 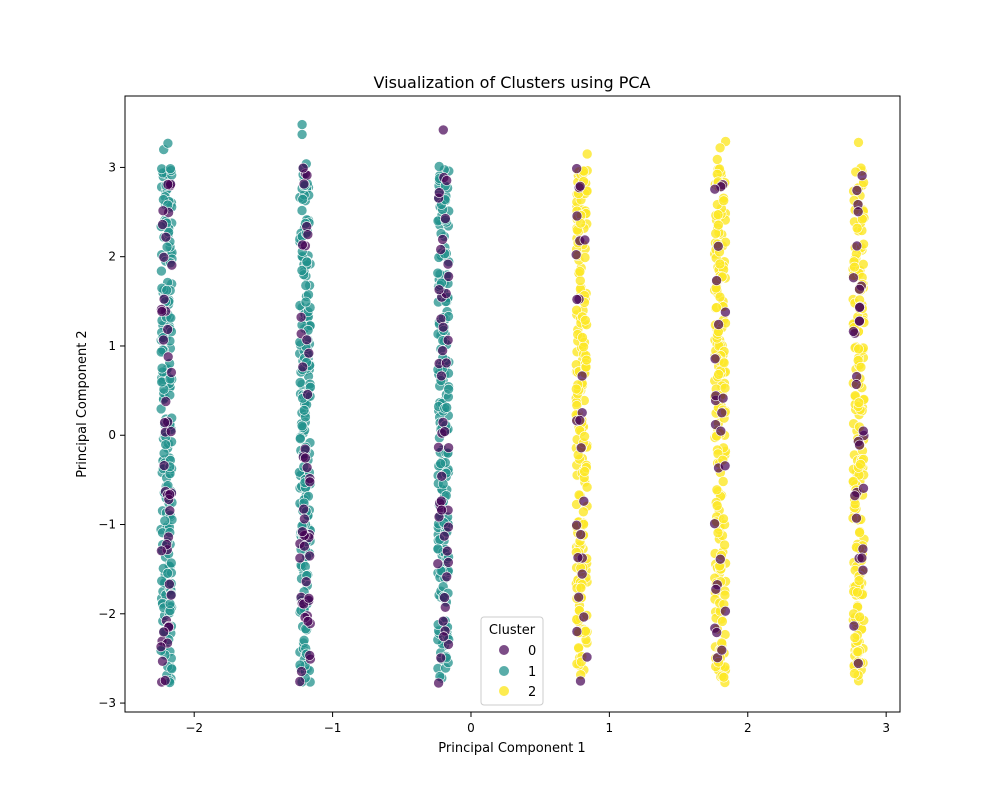 What do you see at coordinates (112, 167) in the screenshot?
I see `y-tick-label: 3` at bounding box center [112, 167].